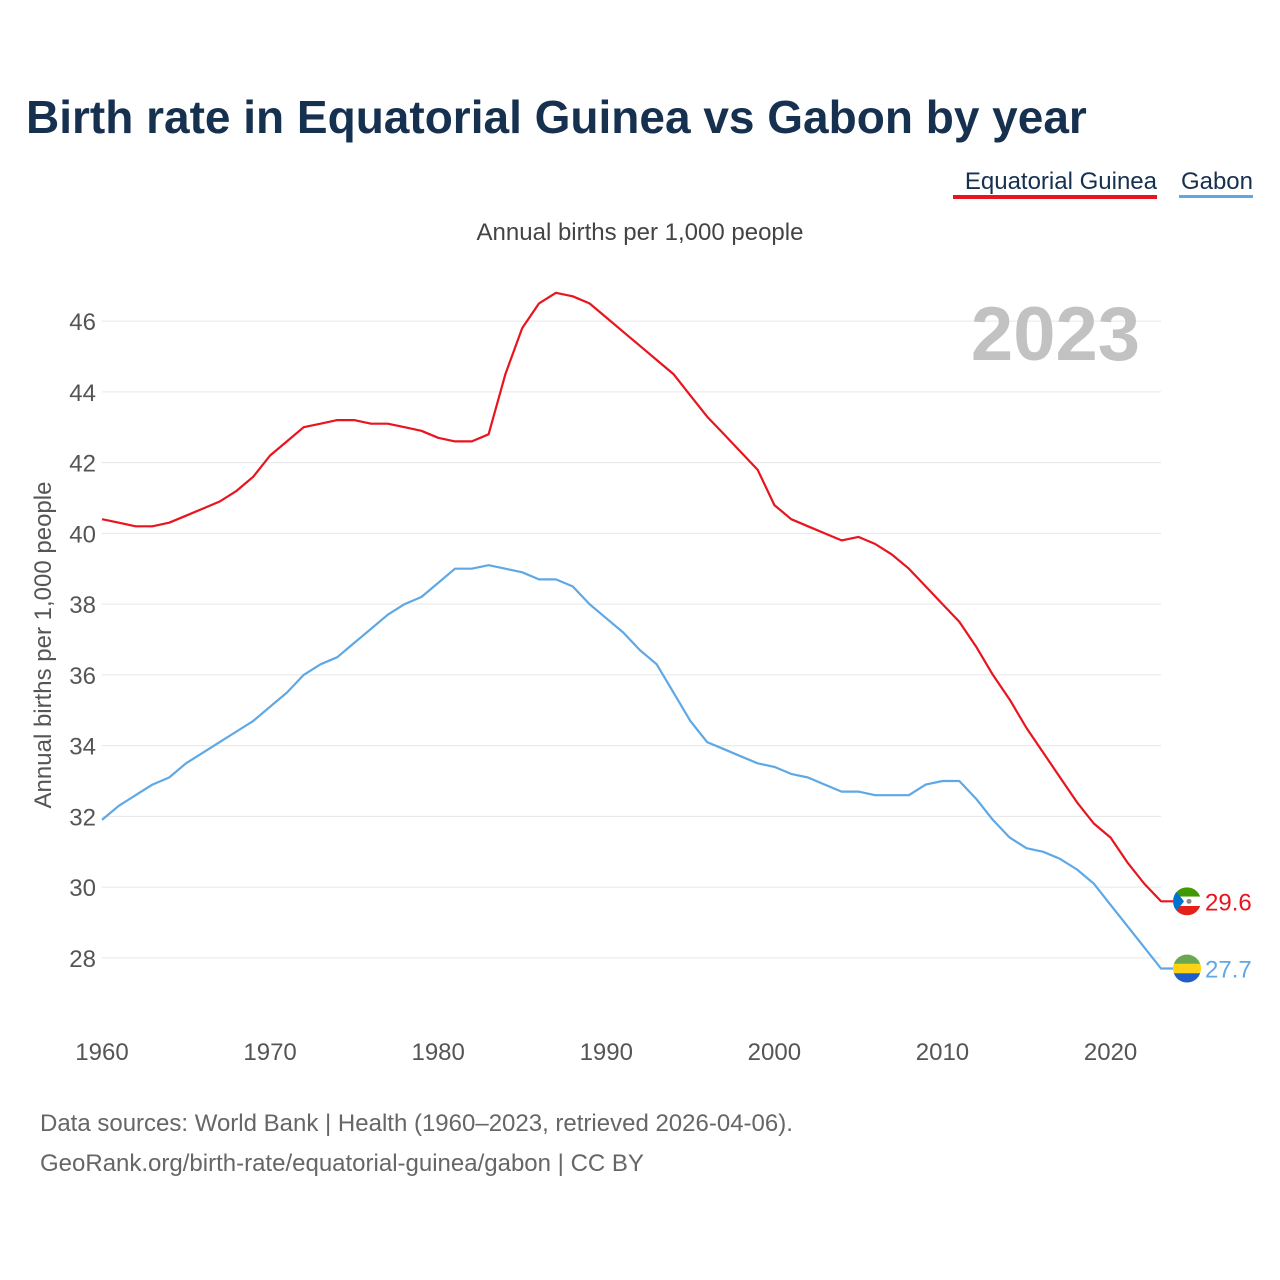 This screenshot has height=1280, width=1280. I want to click on legend: Equatorial Guinea Gabon, so click(1103, 183).